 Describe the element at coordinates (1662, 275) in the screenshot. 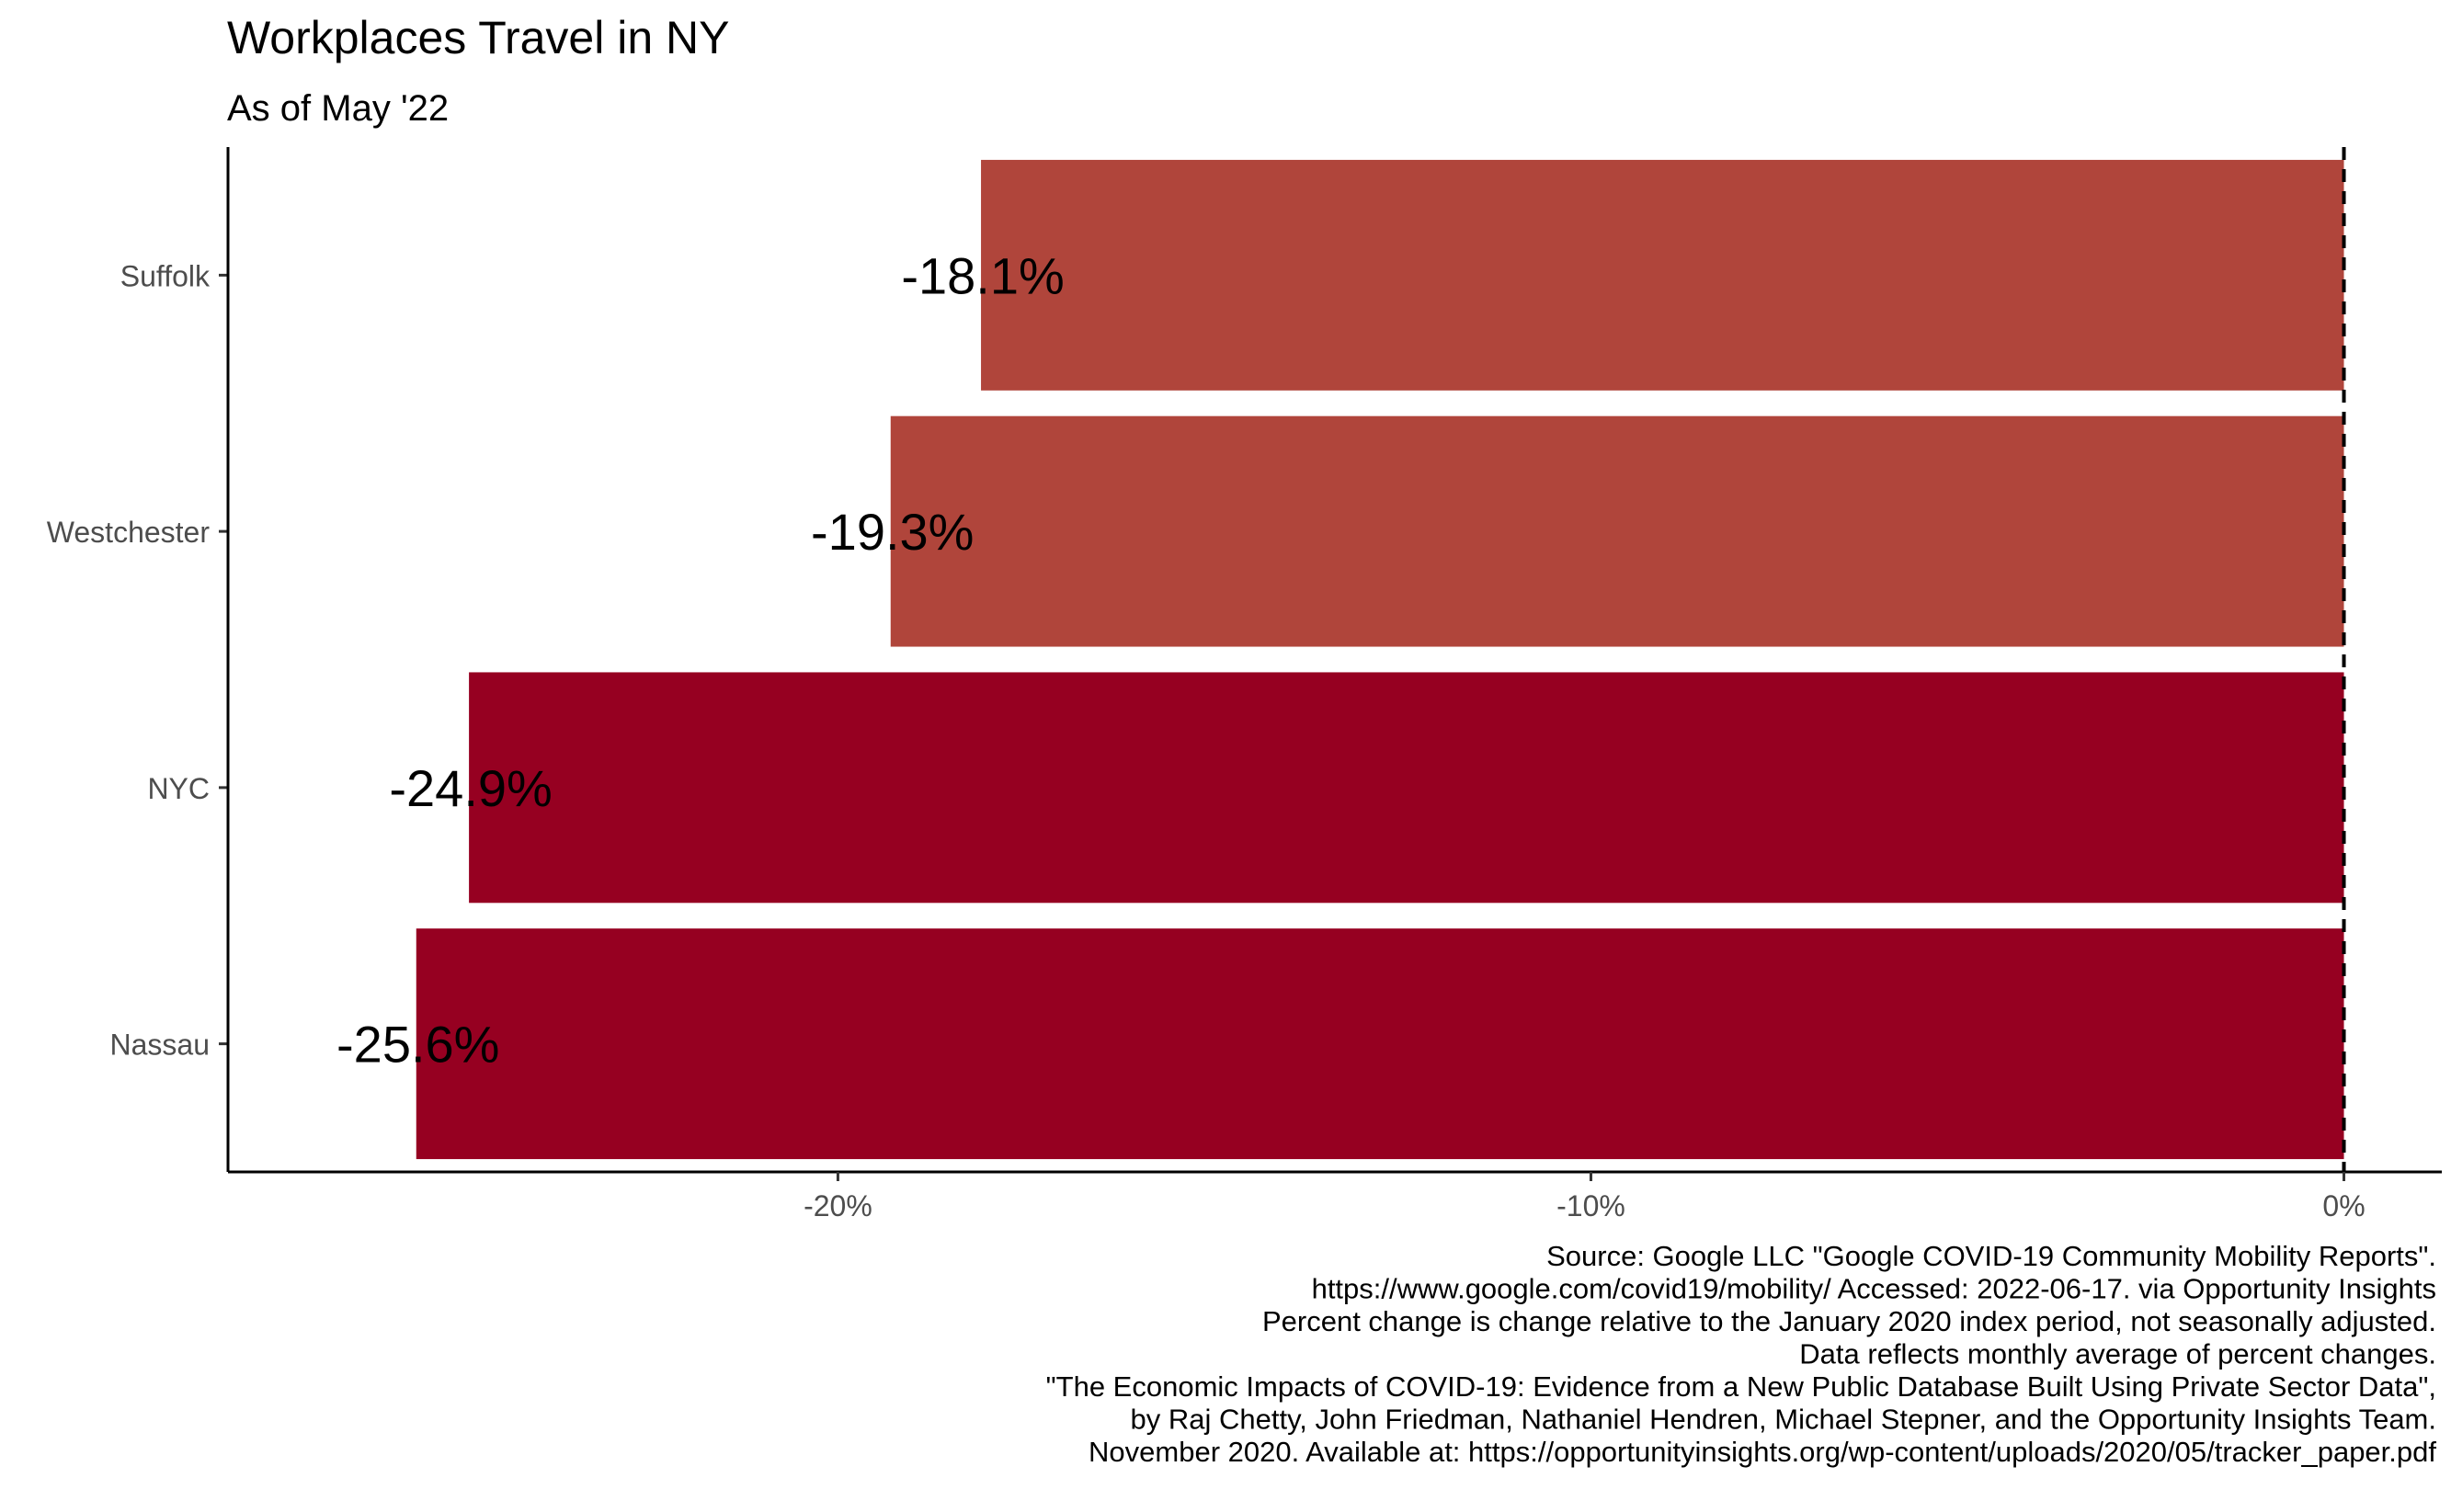

I see `bar-suffolk` at that location.